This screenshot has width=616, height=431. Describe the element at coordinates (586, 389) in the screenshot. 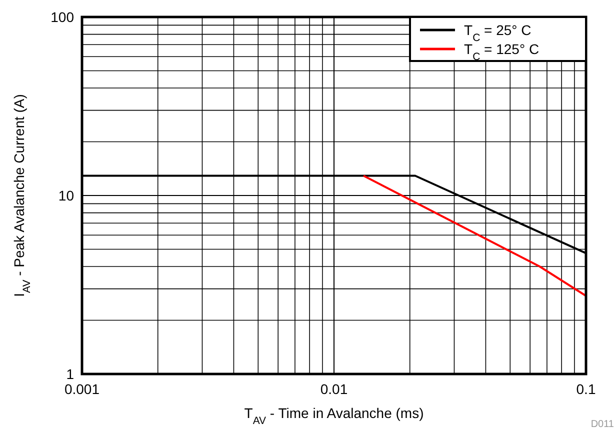

I see `x-tick-label: 0.1` at that location.